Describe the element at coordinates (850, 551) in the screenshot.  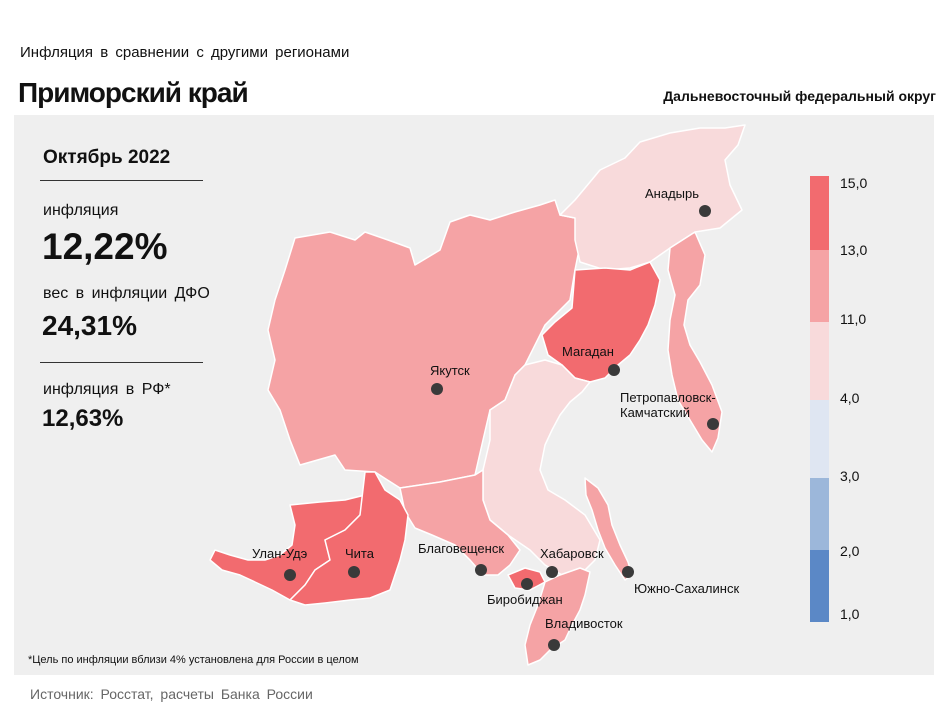
I see `legend-label: 2,0` at that location.